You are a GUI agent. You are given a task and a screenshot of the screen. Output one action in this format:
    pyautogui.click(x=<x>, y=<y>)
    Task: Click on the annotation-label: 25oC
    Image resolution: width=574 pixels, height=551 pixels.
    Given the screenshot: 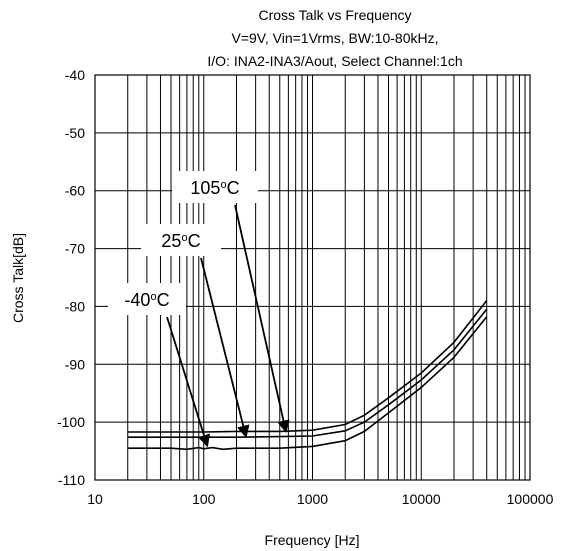 What is the action you would take?
    pyautogui.click(x=180, y=241)
    